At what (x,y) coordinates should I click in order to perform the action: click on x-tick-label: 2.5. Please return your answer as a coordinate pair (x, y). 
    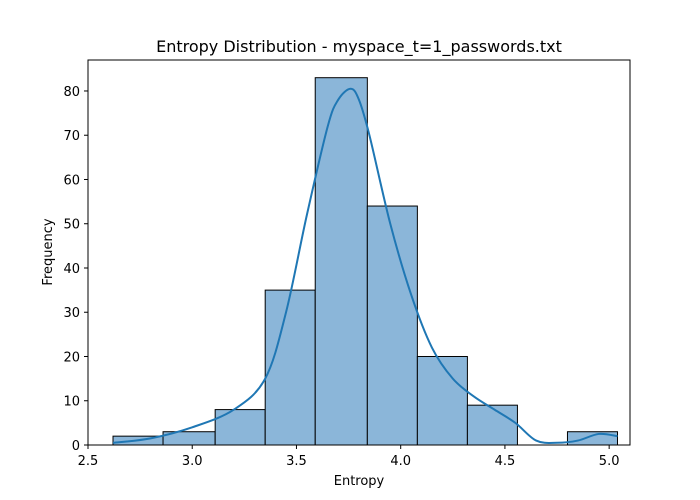
    Looking at the image, I should click on (88, 461).